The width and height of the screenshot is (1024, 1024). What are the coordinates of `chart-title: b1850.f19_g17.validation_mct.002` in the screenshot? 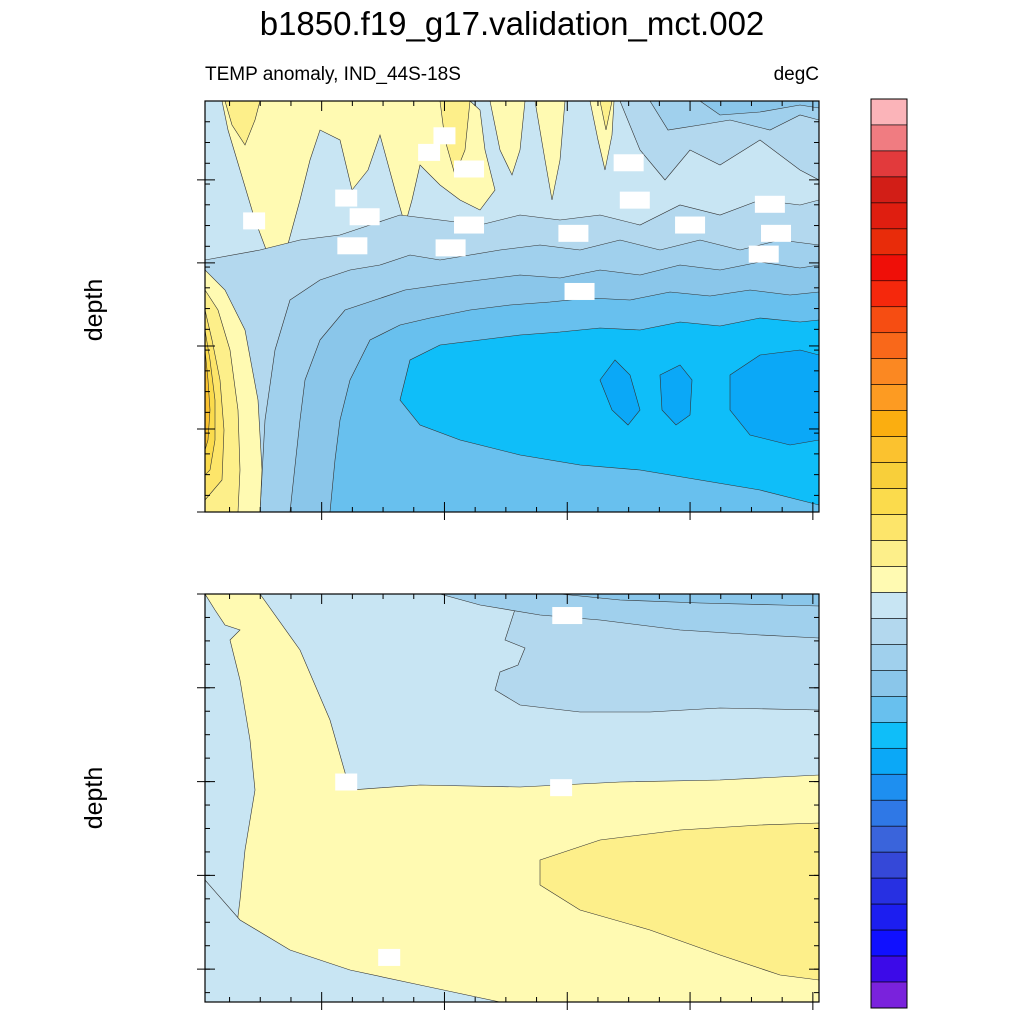 It's located at (512, 23).